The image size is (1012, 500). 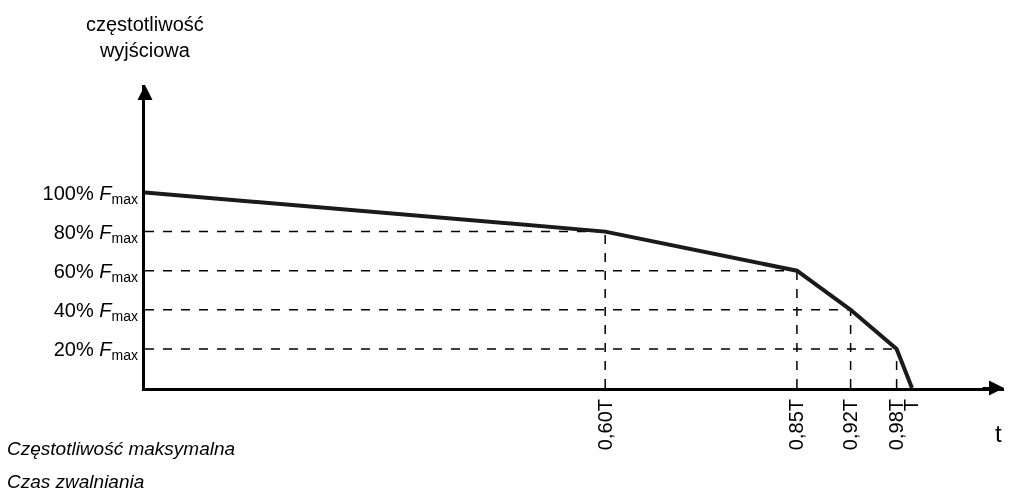 What do you see at coordinates (604, 425) in the screenshot?
I see `x-tick-label: 0,60T` at bounding box center [604, 425].